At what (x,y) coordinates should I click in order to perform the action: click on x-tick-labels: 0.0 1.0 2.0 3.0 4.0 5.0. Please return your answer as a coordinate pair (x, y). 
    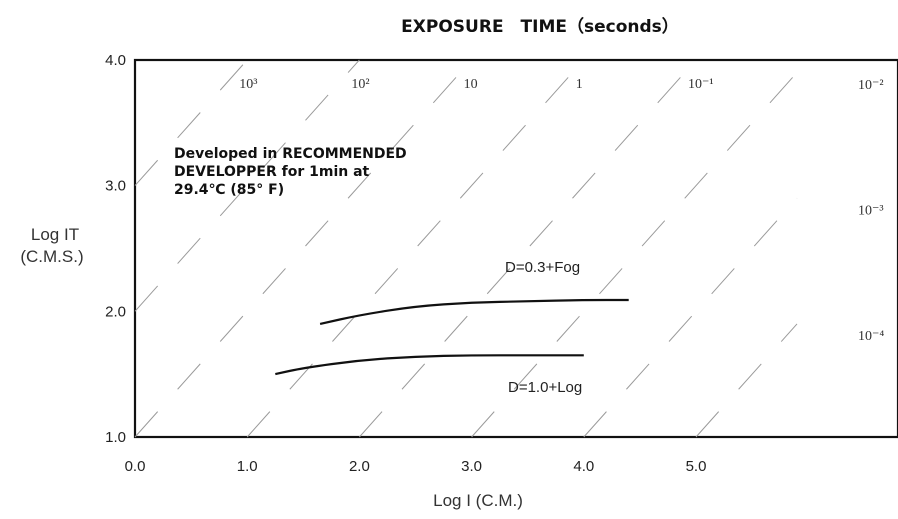
    Looking at the image, I should click on (416, 466).